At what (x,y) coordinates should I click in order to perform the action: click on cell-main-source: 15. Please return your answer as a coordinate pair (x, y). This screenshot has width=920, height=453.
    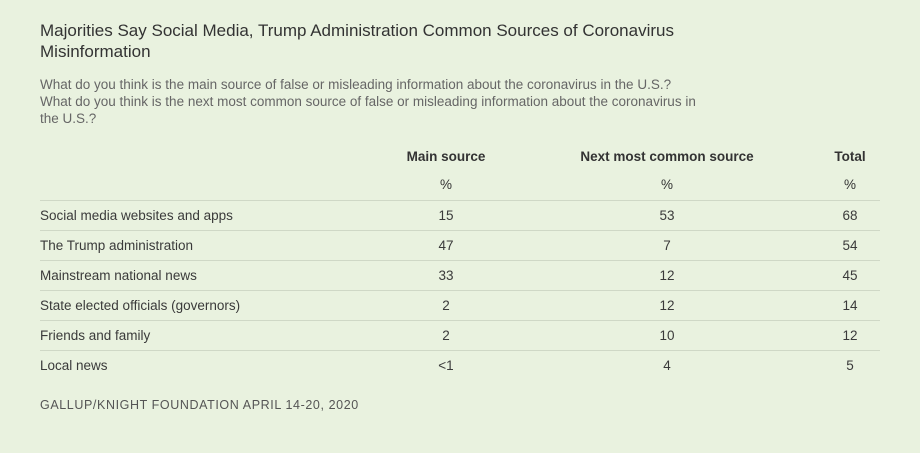
    Looking at the image, I should click on (446, 215).